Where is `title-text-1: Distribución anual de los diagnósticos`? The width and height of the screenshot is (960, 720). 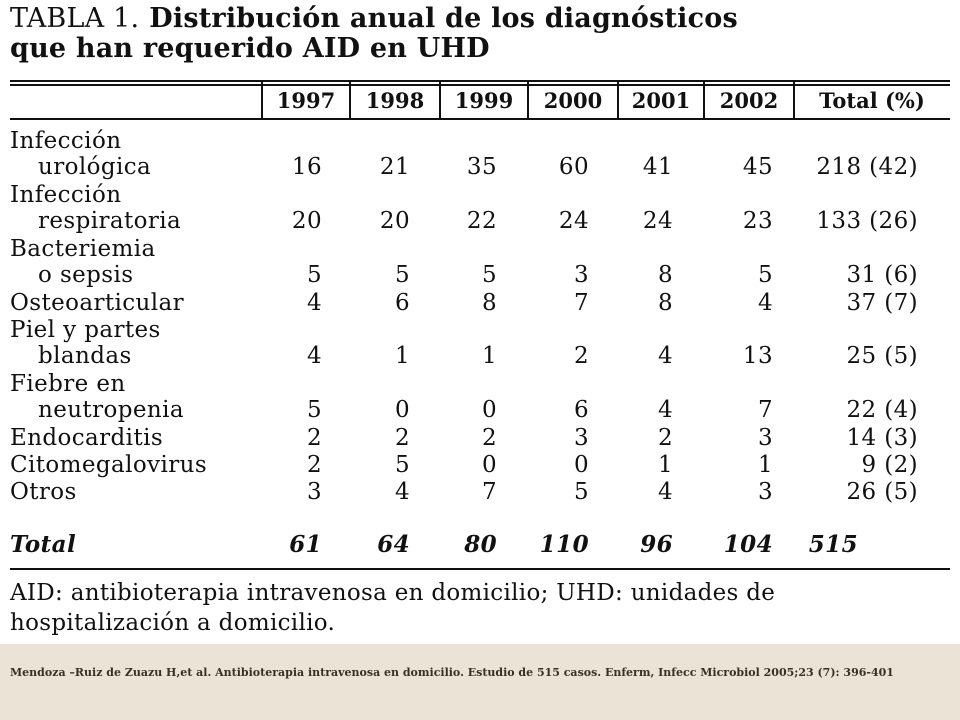 title-text-1: Distribución anual de los diagnósticos is located at coordinates (443, 18).